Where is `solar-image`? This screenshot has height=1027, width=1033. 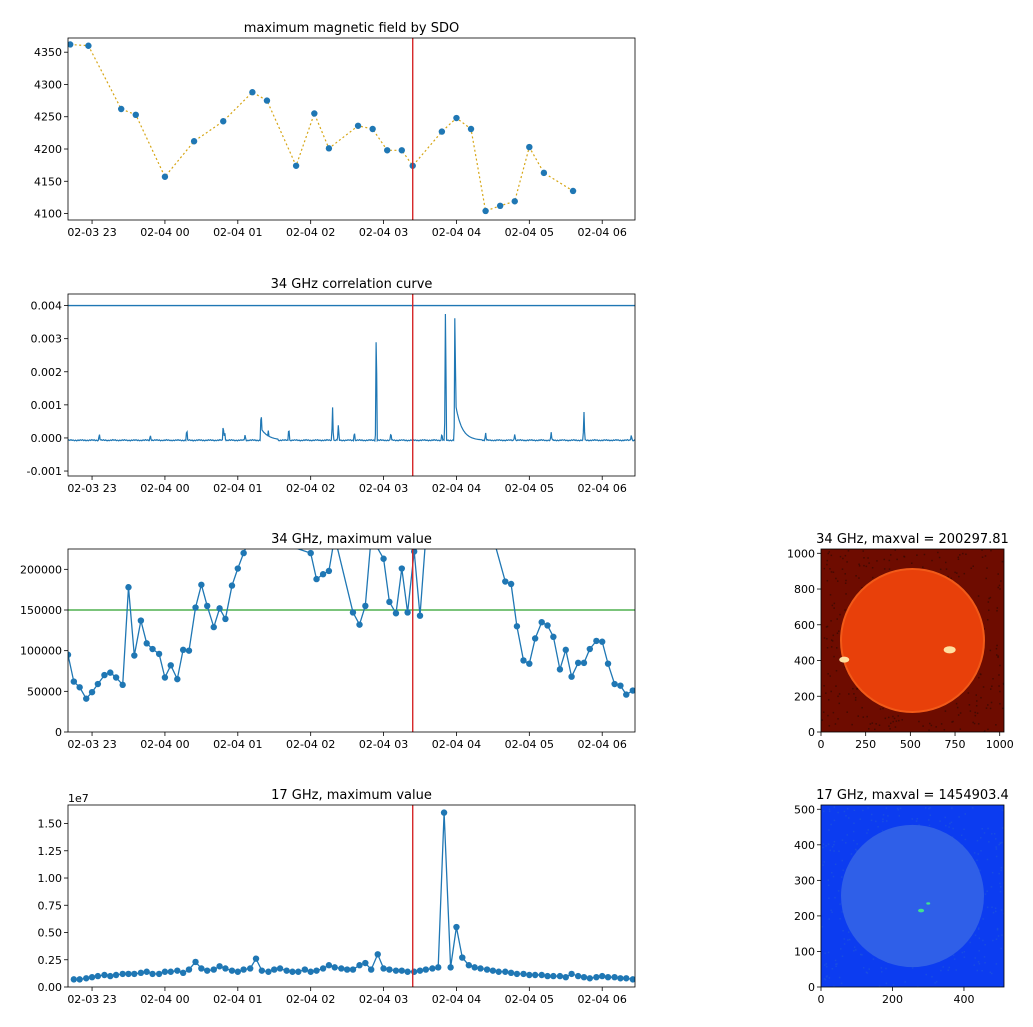 solar-image is located at coordinates (912, 640).